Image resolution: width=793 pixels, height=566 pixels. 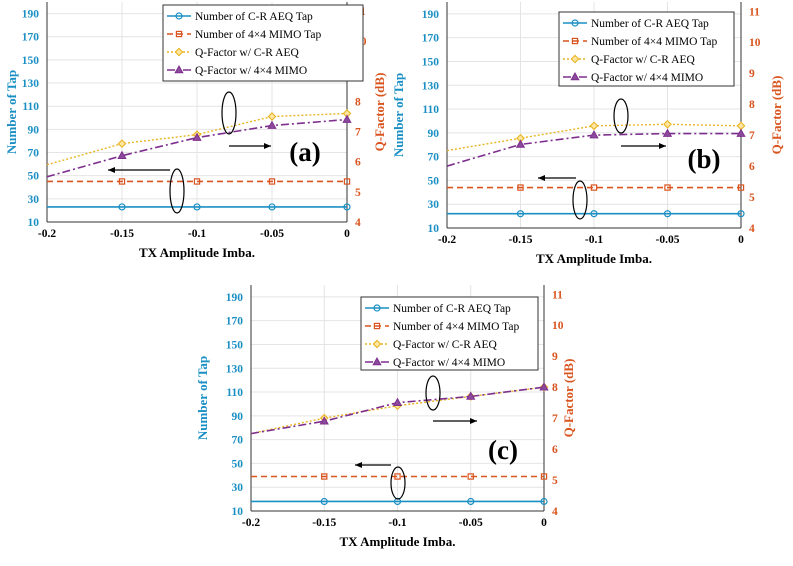 I want to click on panel-label: (c), so click(x=503, y=450).